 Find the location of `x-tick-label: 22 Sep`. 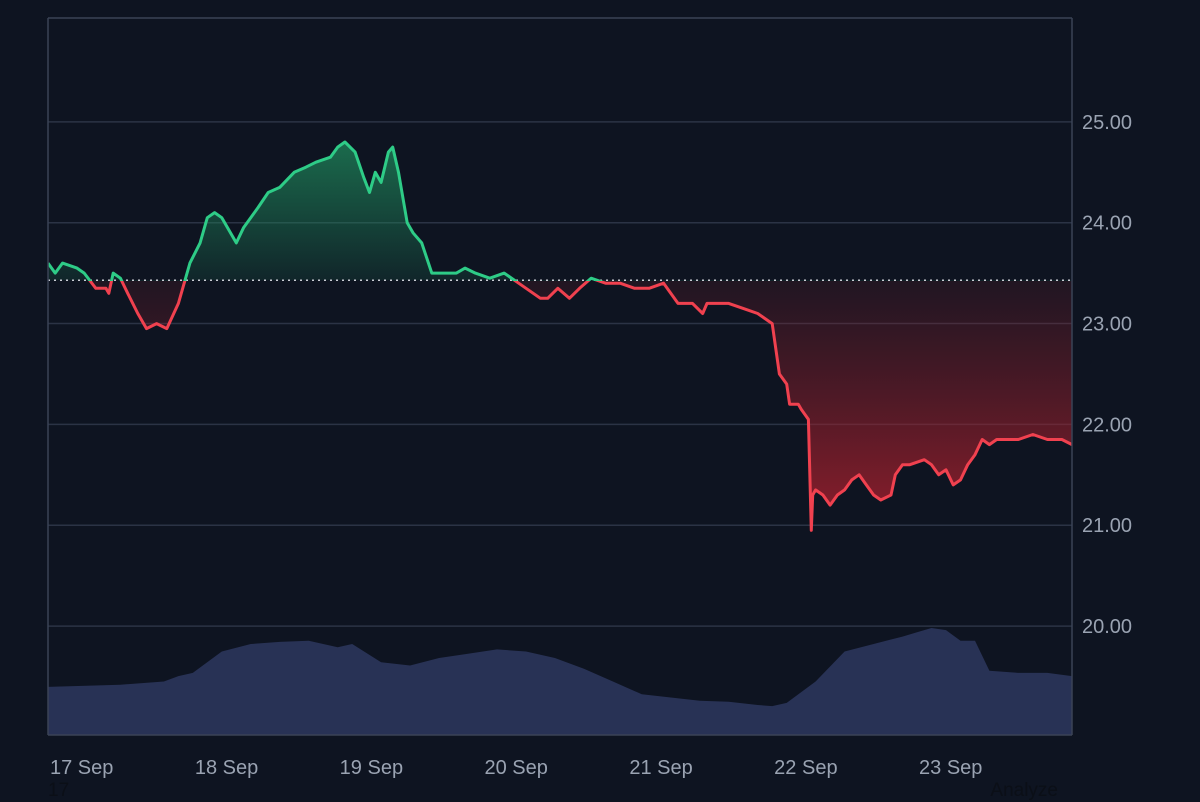

x-tick-label: 22 Sep is located at coordinates (805, 768).